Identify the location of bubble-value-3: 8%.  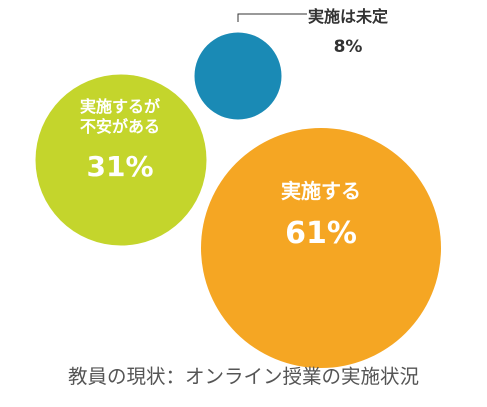
(348, 47).